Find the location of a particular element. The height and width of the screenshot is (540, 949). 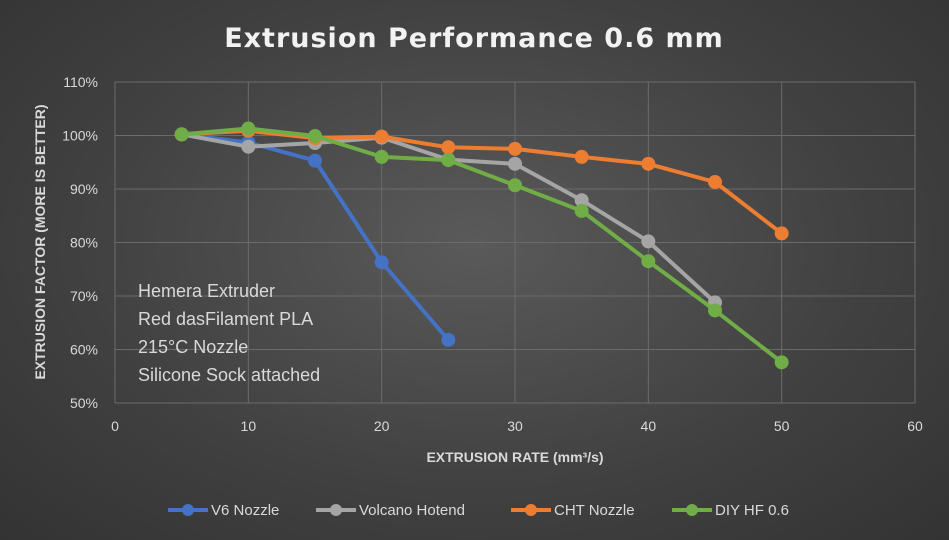

y-tick-label: 100% is located at coordinates (80, 136).